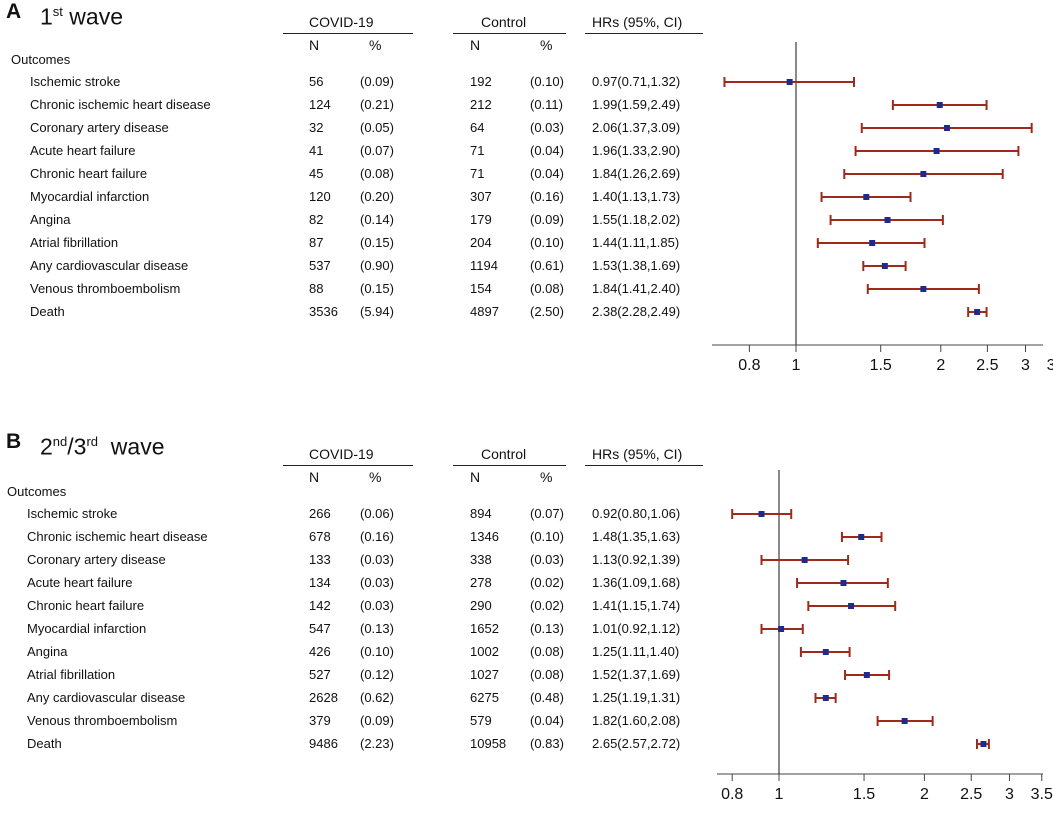 The image size is (1053, 820). What do you see at coordinates (323, 743) in the screenshot?
I see `covid-n: 9486` at bounding box center [323, 743].